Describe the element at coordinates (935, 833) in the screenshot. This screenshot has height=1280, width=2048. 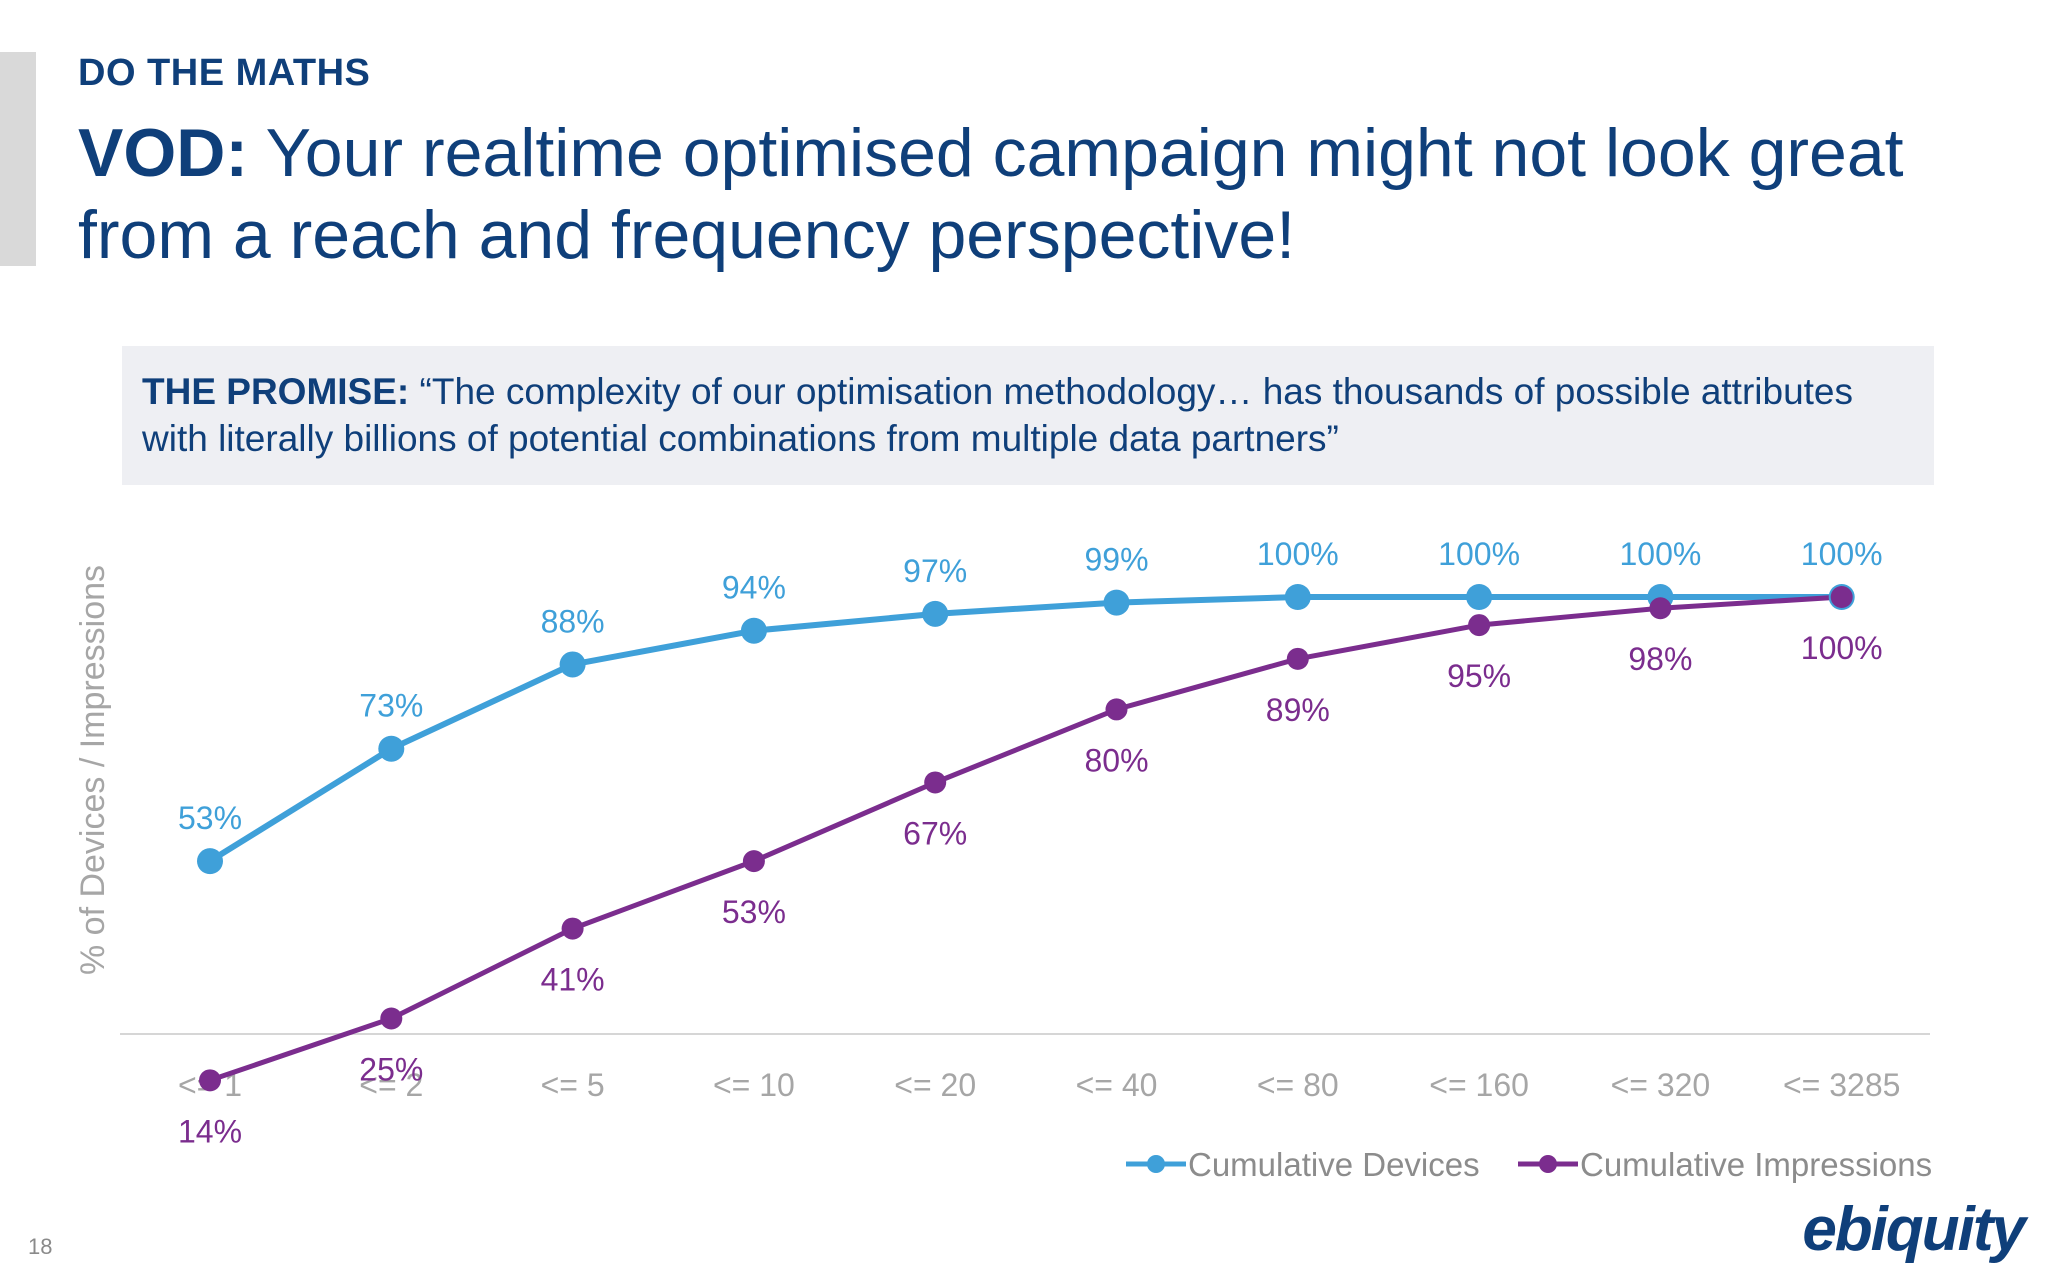
I see `data-label-impressions: 67%` at that location.